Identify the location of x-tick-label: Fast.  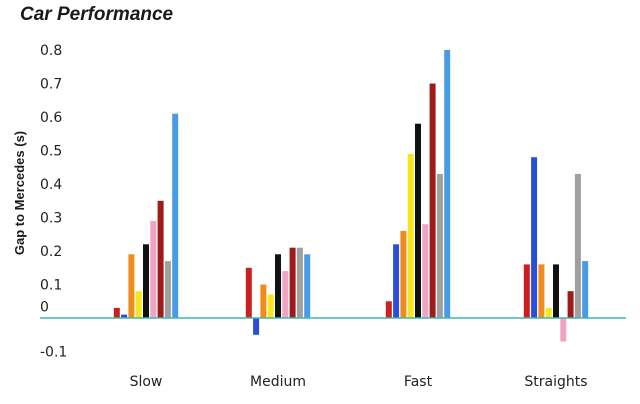
(418, 382).